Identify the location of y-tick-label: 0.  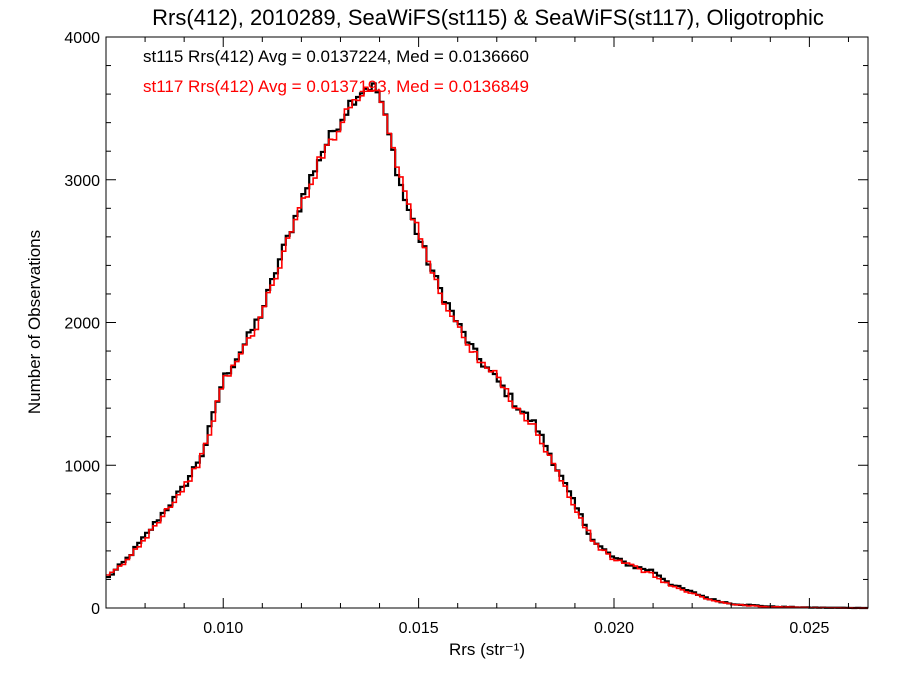
(95, 609).